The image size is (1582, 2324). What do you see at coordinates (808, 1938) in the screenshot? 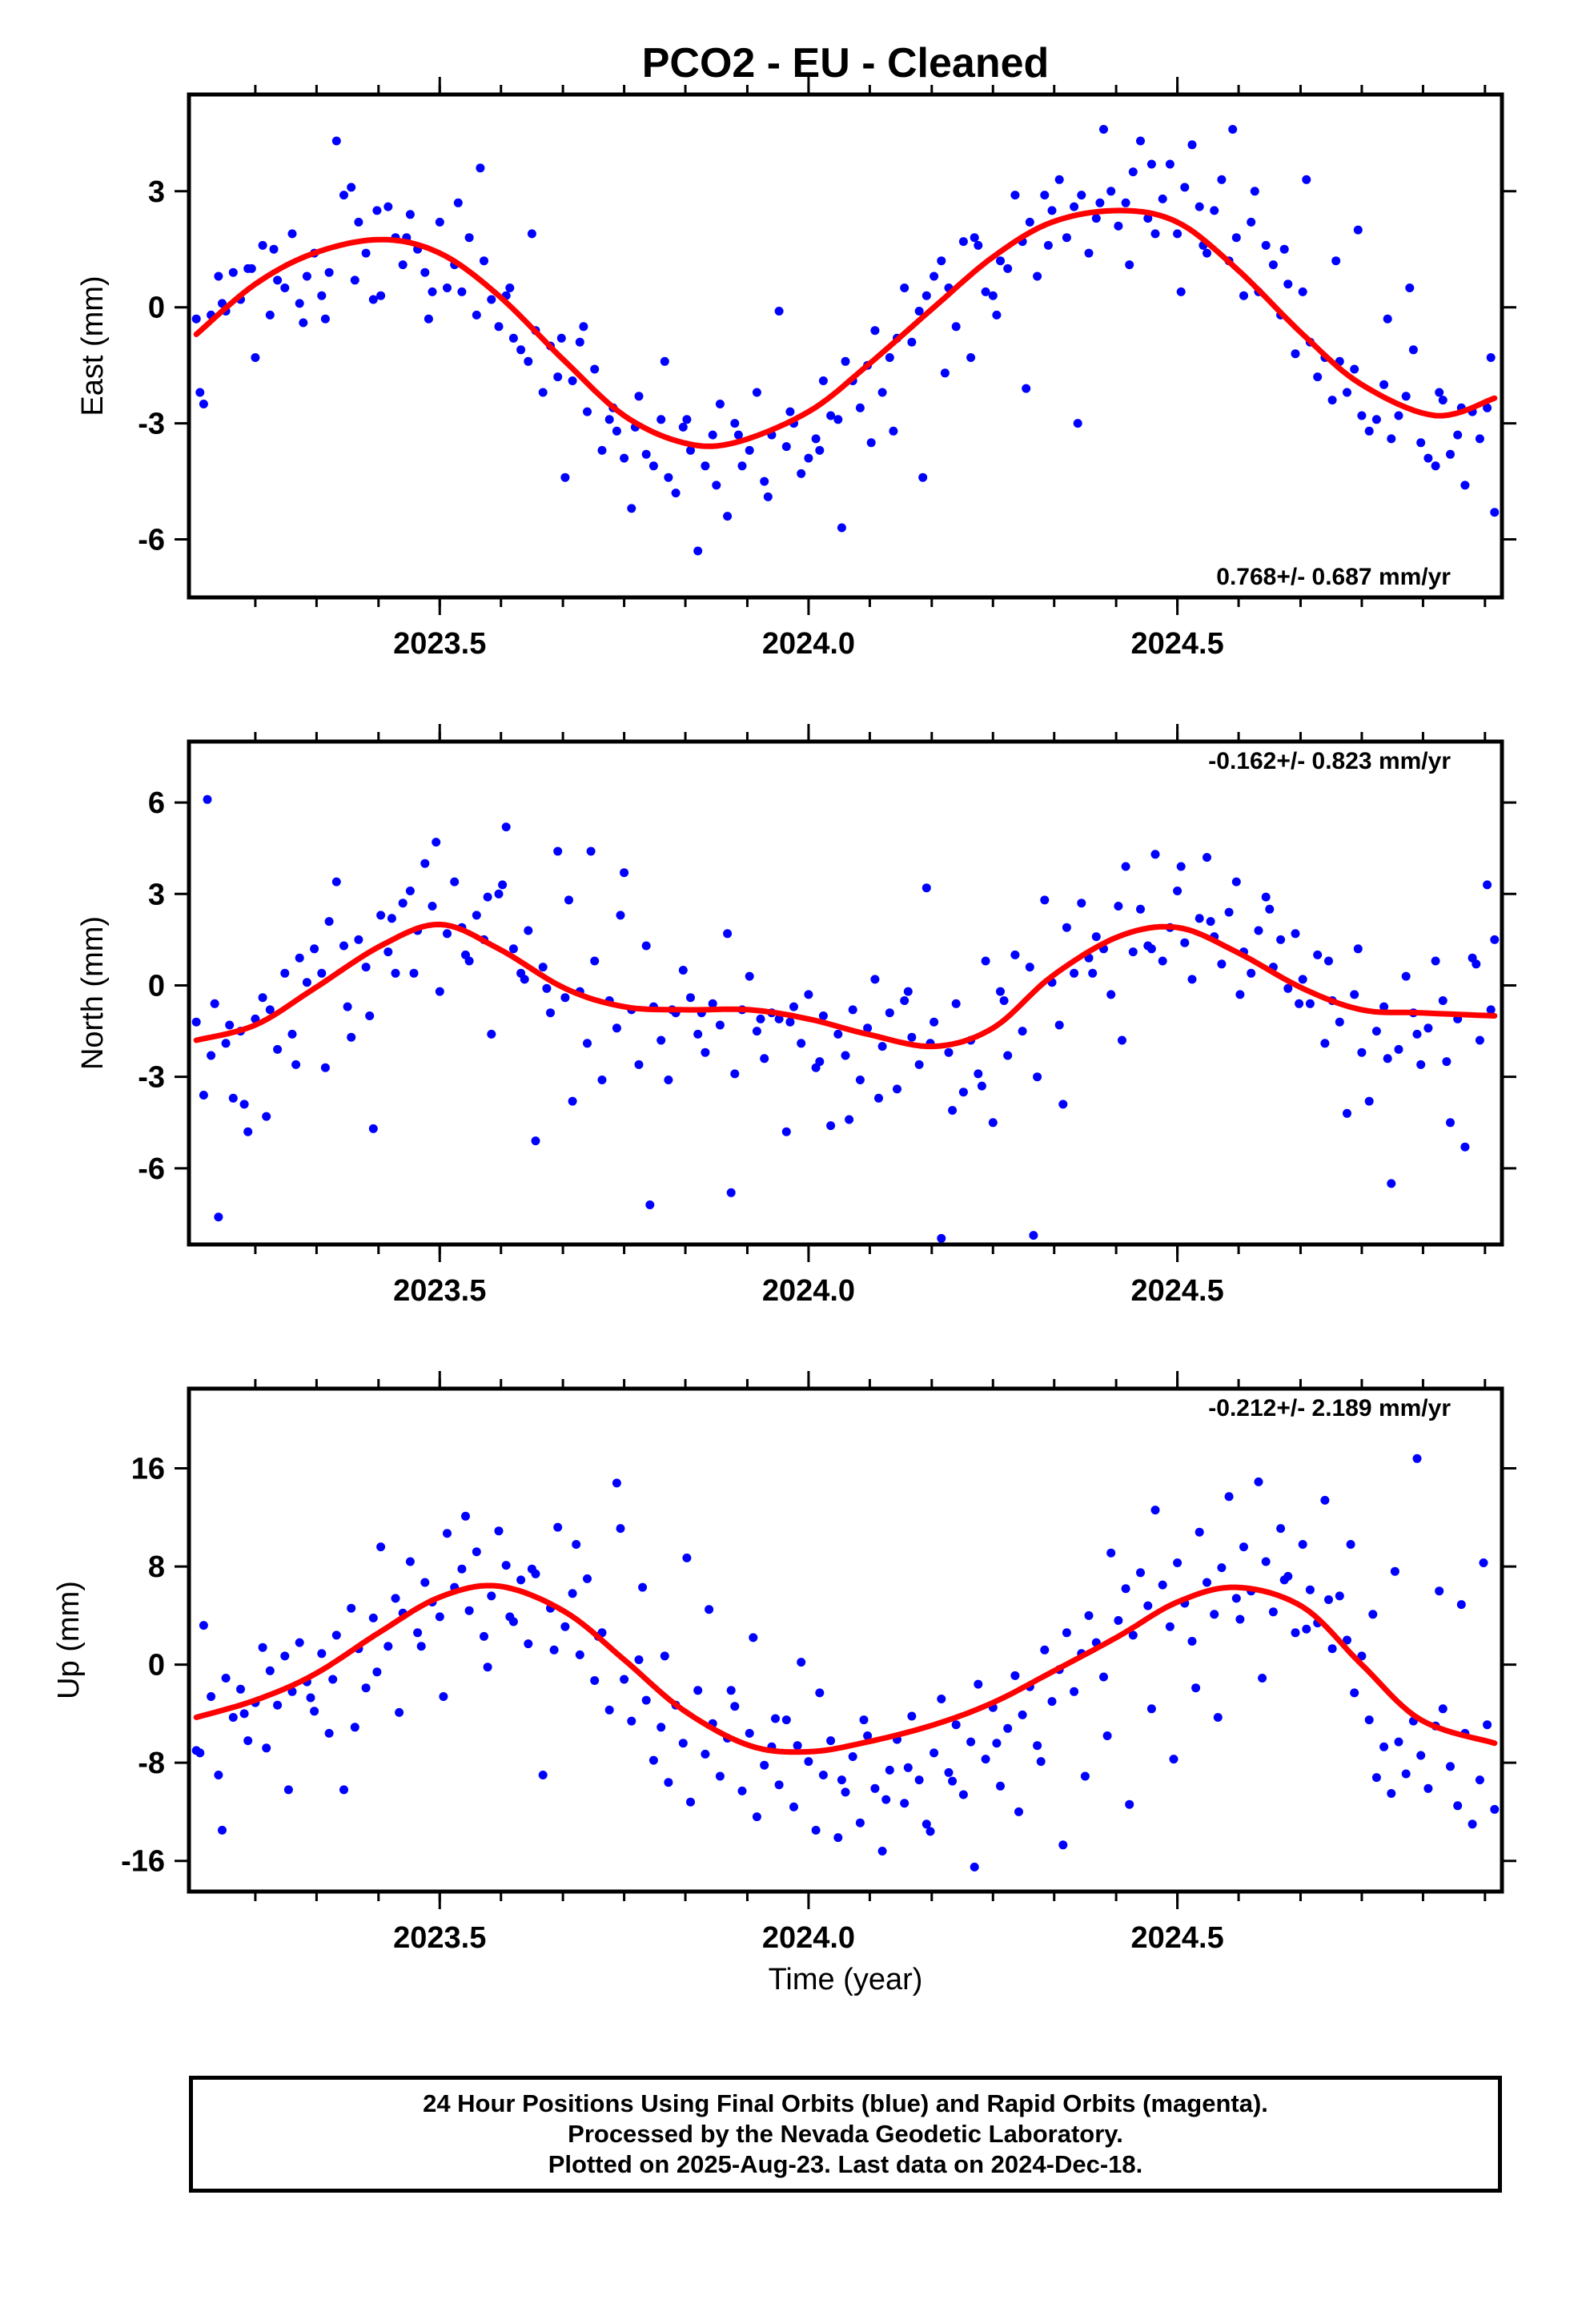
I see `up-x-tick-label: 2024.0` at bounding box center [808, 1938].